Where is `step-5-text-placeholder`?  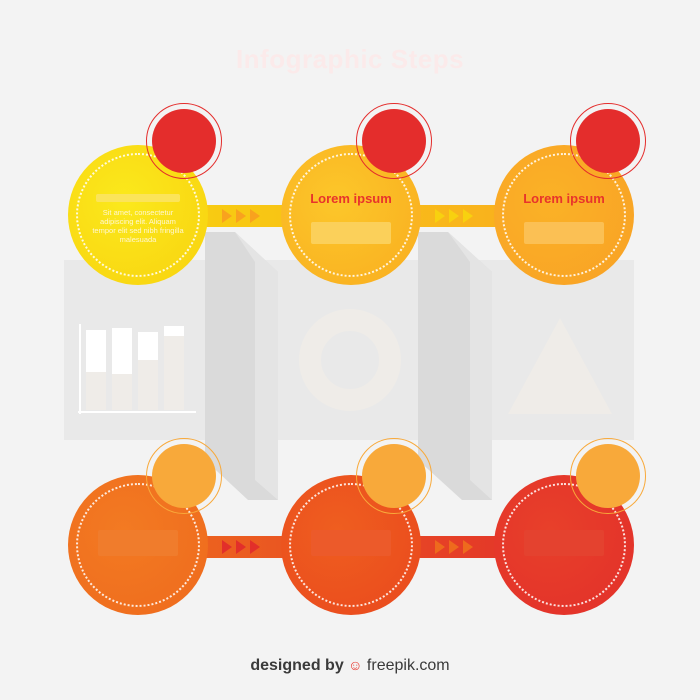 step-5-text-placeholder is located at coordinates (351, 543).